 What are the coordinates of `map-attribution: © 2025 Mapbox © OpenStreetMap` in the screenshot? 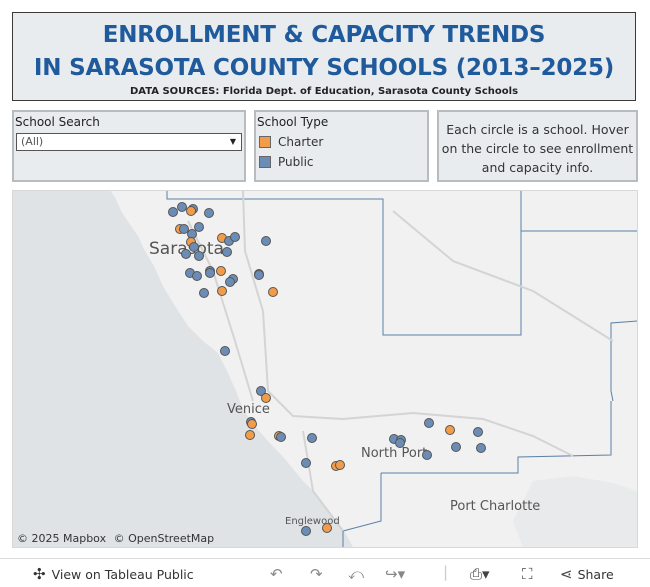 It's located at (117, 538).